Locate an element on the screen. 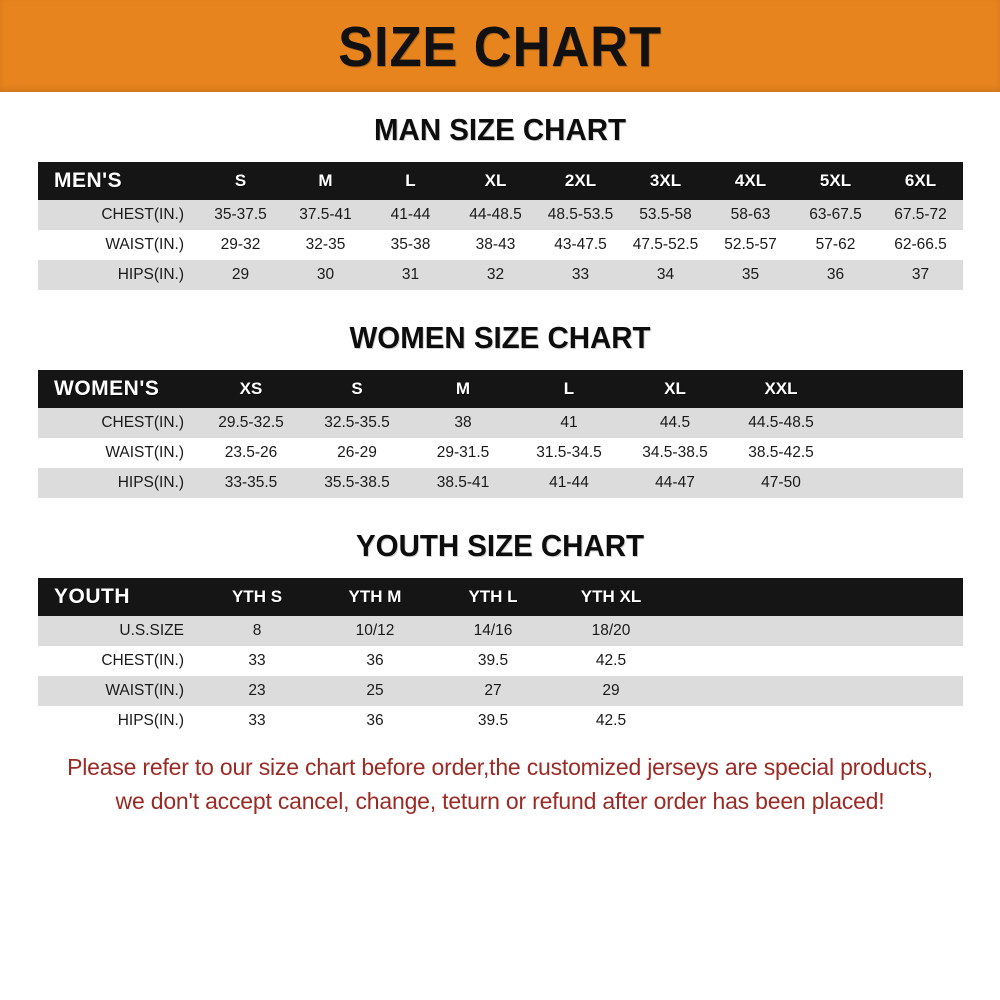 The width and height of the screenshot is (1000, 1000). cell-youth-2-2: 27 is located at coordinates (493, 691).